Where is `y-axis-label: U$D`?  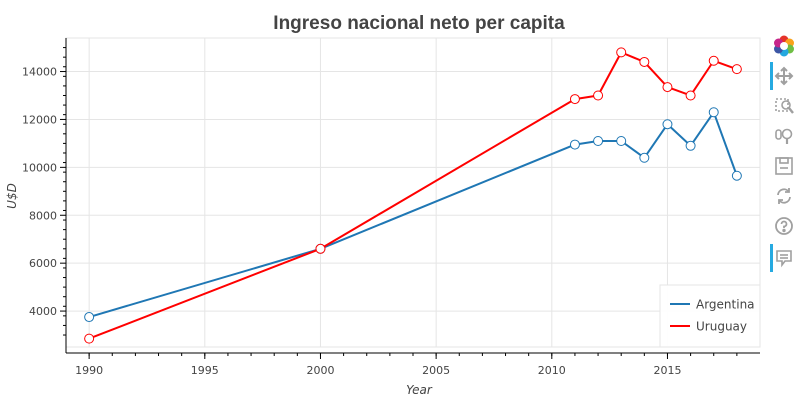 y-axis-label: U$D is located at coordinates (12, 196).